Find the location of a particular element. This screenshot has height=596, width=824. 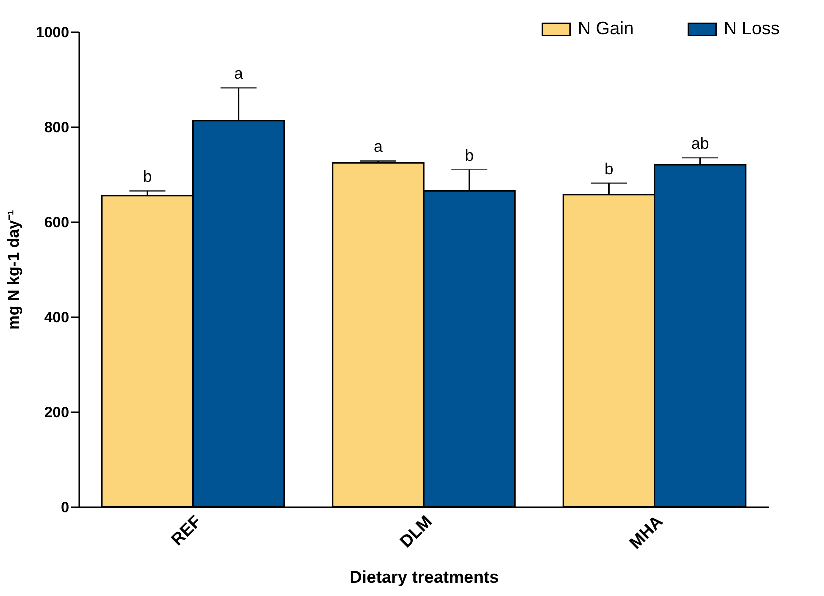

data-label: ab is located at coordinates (700, 144).